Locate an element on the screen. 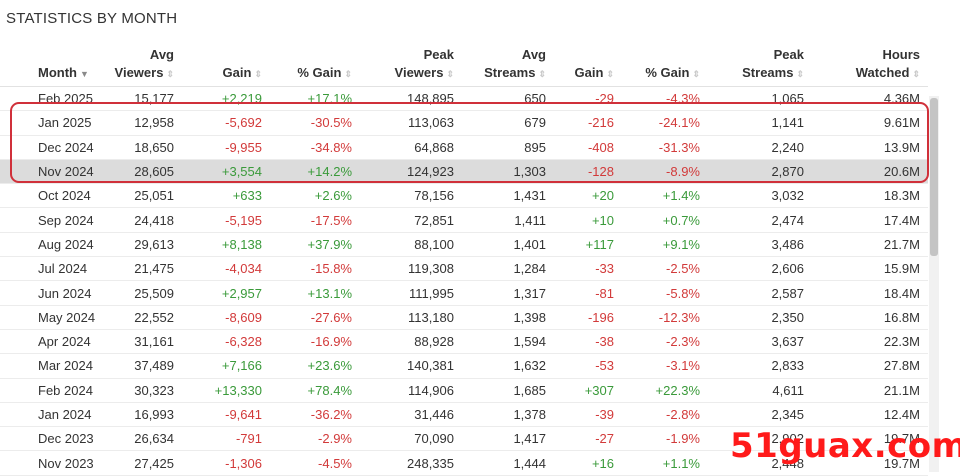  column-header-hours-watched: Hours Watched ⇕ is located at coordinates (870, 63).